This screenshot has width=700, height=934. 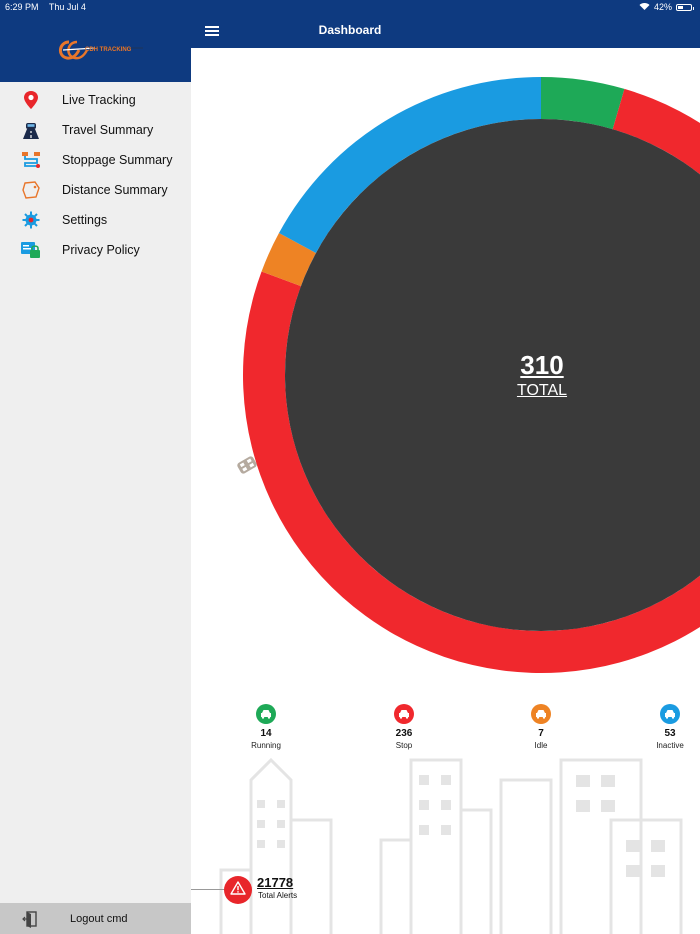 What do you see at coordinates (247, 465) in the screenshot?
I see `drag-handle-icon` at bounding box center [247, 465].